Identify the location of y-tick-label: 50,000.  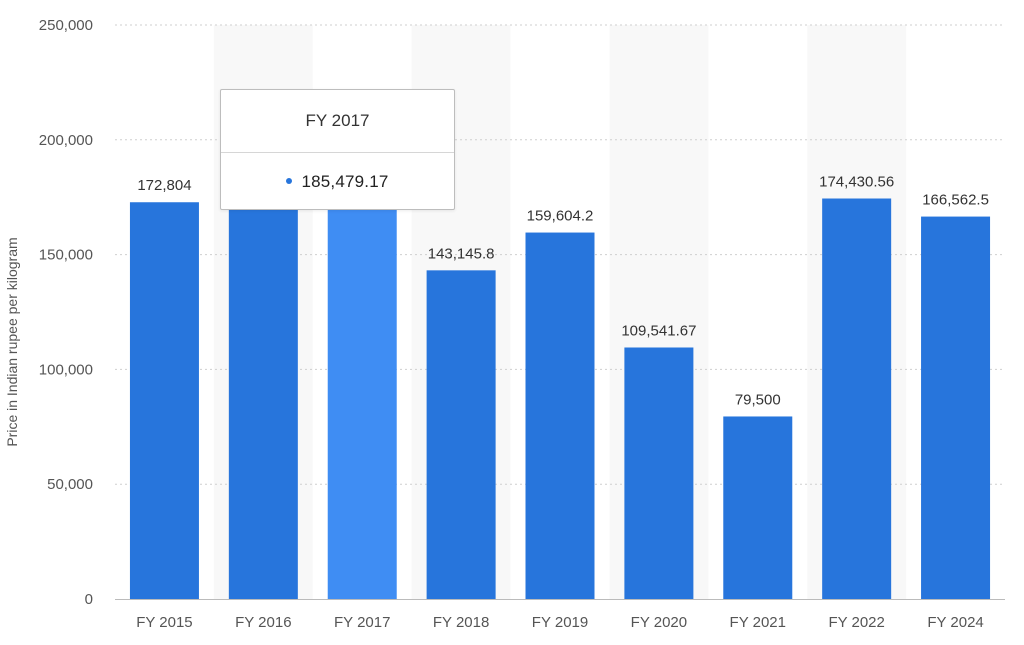
(70, 484).